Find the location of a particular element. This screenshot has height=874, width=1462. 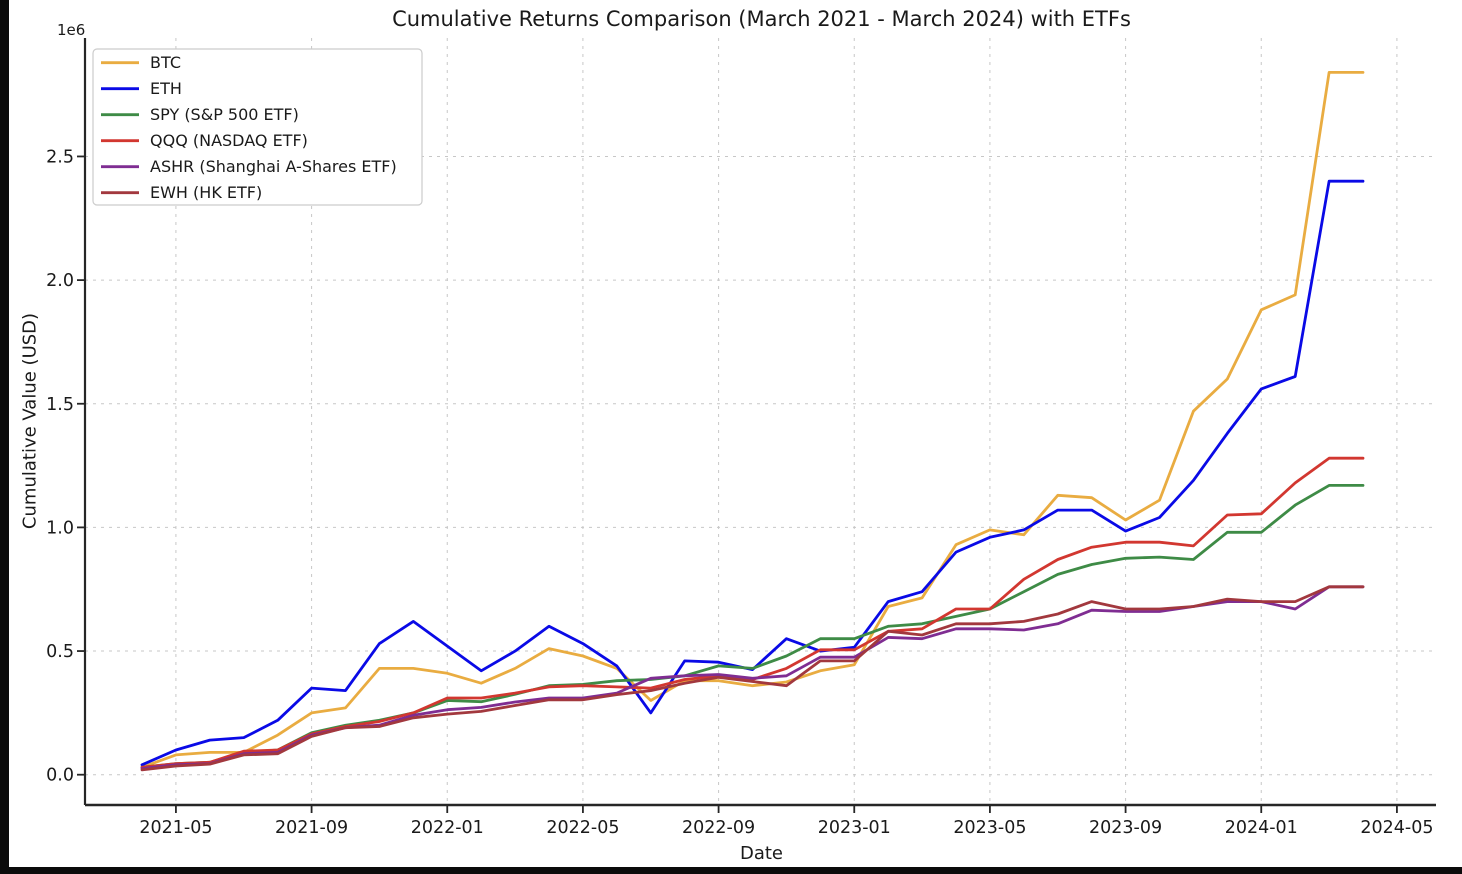

y-tick-label-2.5: 2.5 is located at coordinates (60, 157).